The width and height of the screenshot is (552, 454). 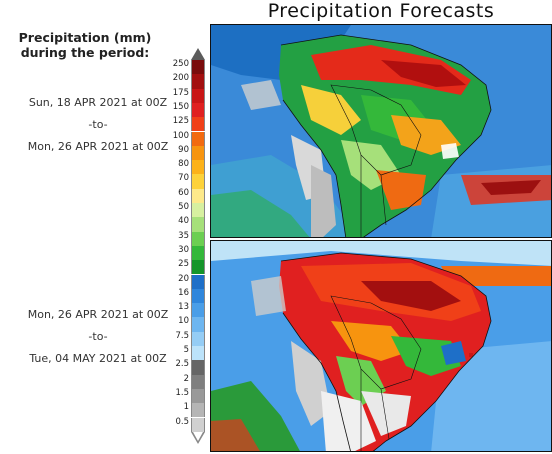 I want to click on period-top-start: Sun, 18 APR 2021 at 00Z, so click(x=98, y=102).